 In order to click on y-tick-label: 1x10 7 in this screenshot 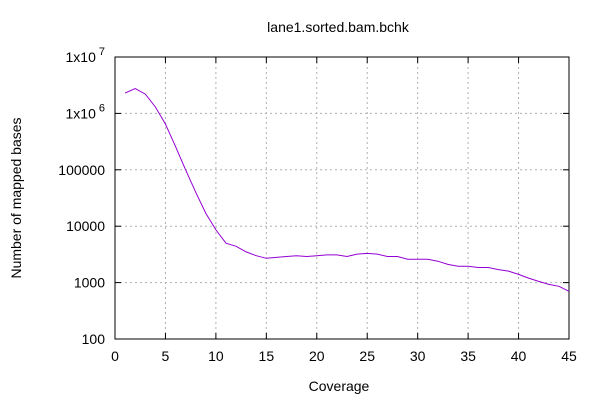, I will do `click(85, 55)`.